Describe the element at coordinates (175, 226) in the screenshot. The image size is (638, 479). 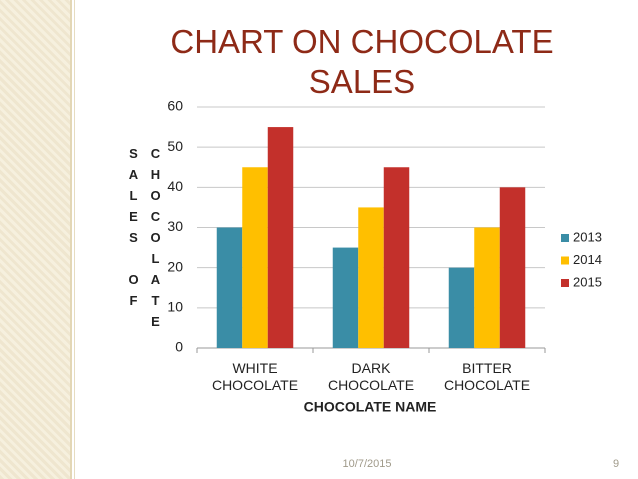
I see `y-tick-label: 30` at that location.